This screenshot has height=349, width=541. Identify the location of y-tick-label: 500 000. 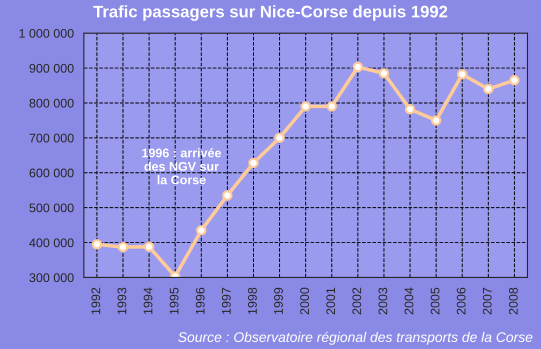
(51, 207).